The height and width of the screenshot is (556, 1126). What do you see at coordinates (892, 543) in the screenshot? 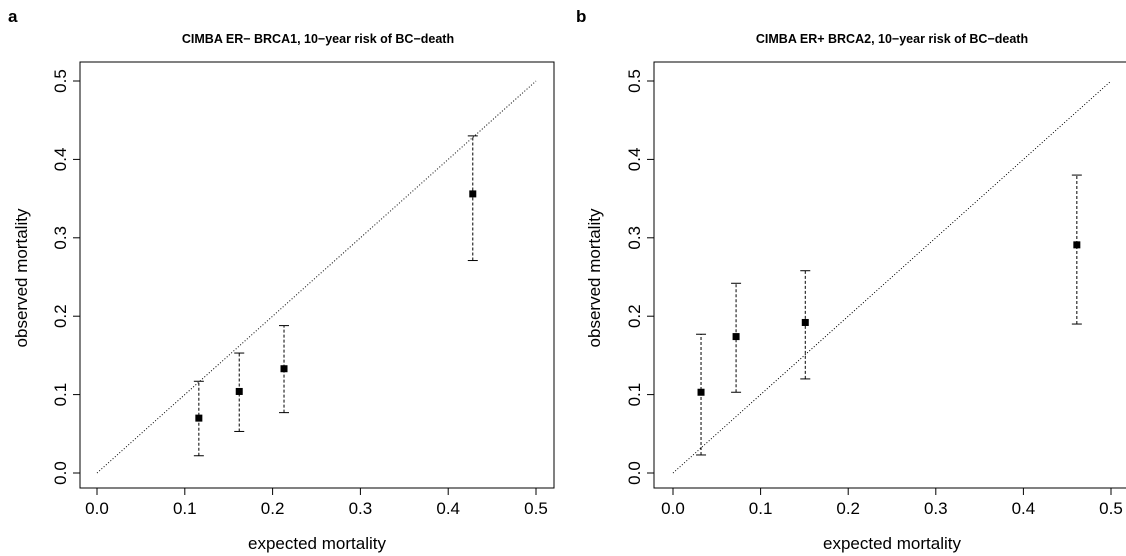
I see `x-axis-label-b: expected mortality` at bounding box center [892, 543].